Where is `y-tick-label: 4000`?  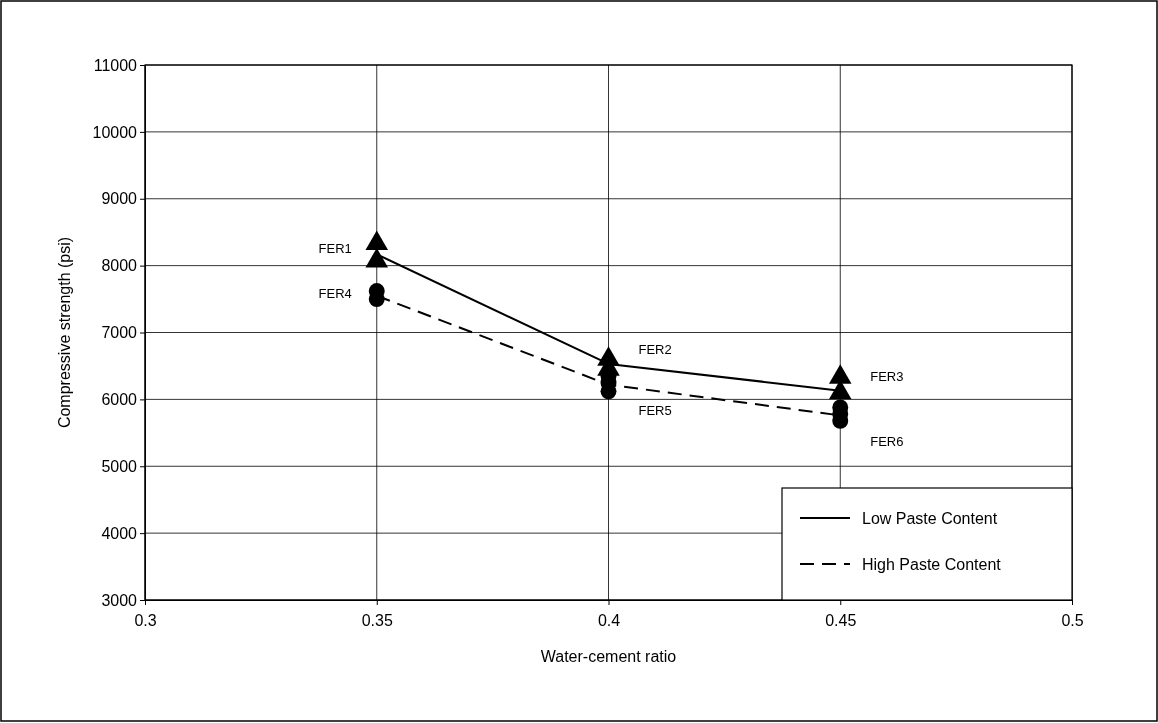
y-tick-label: 4000 is located at coordinates (119, 533).